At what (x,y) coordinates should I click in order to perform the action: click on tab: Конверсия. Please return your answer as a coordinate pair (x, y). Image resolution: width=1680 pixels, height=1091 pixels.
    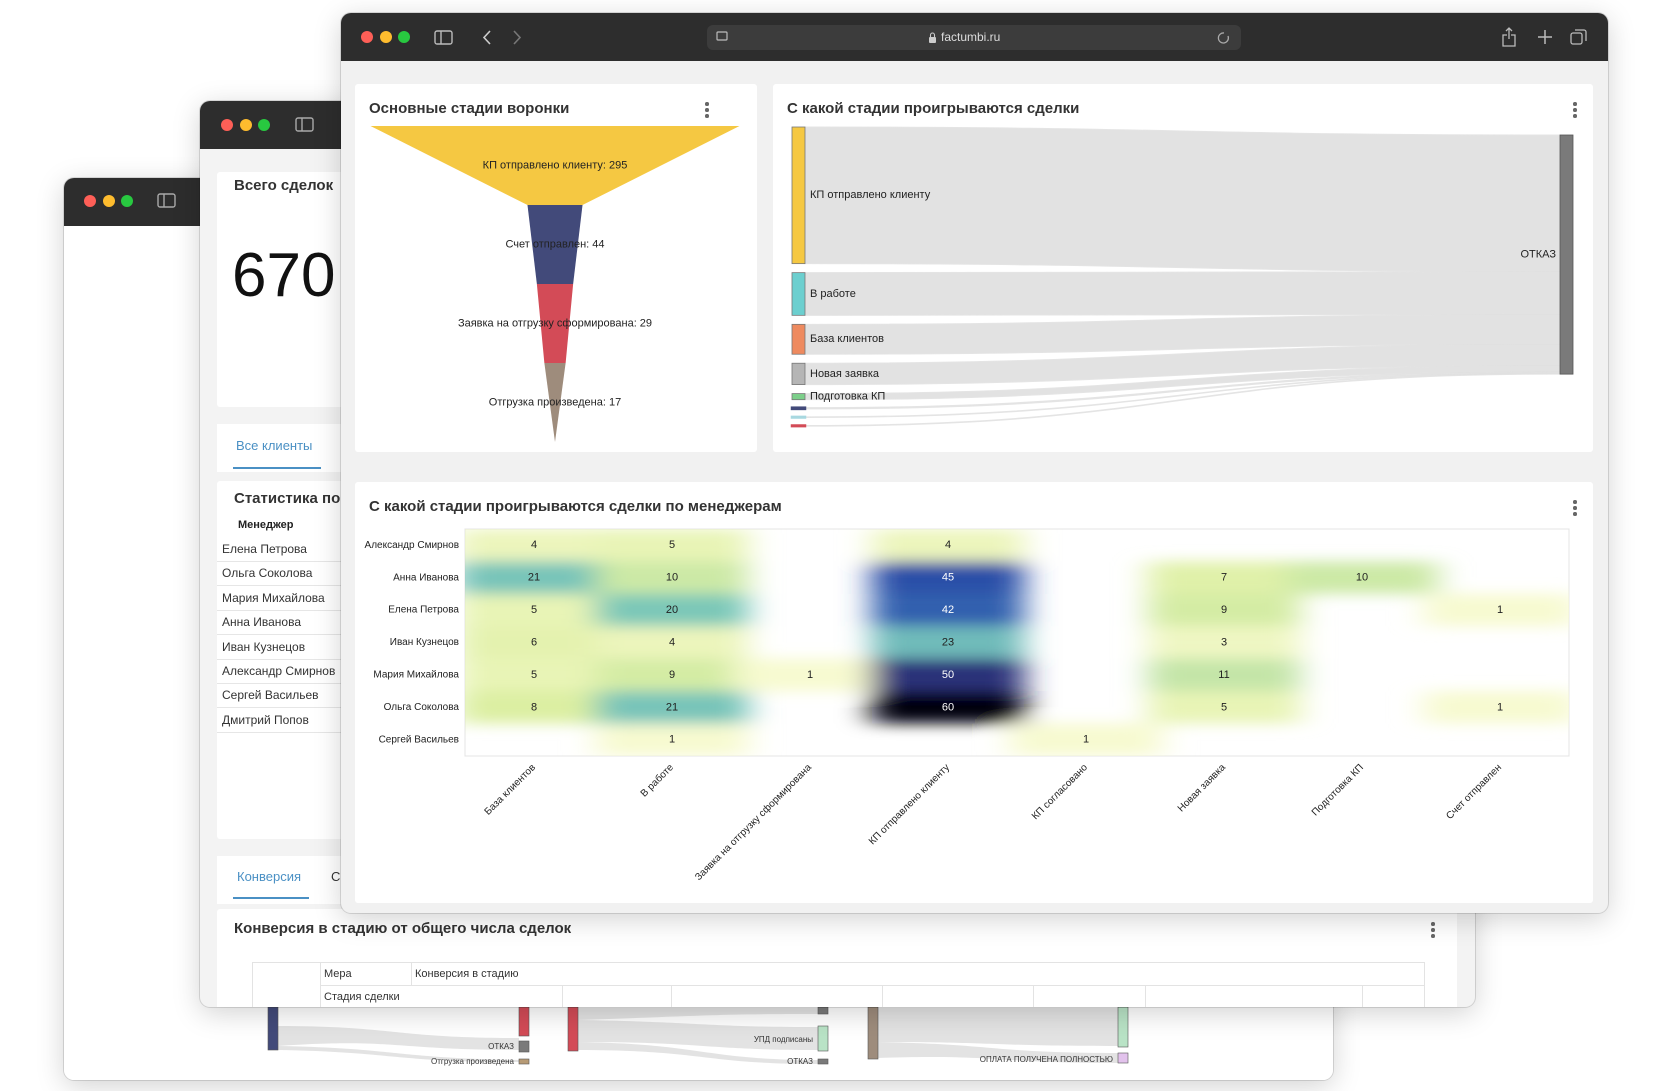
    Looking at the image, I should click on (269, 876).